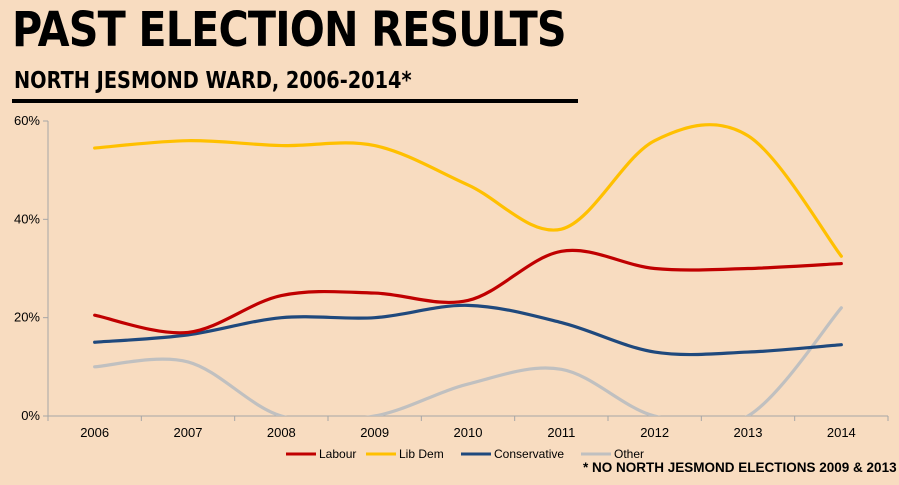  Describe the element at coordinates (289, 30) in the screenshot. I see `page-title: PAST ELECTION RESULTS` at that location.